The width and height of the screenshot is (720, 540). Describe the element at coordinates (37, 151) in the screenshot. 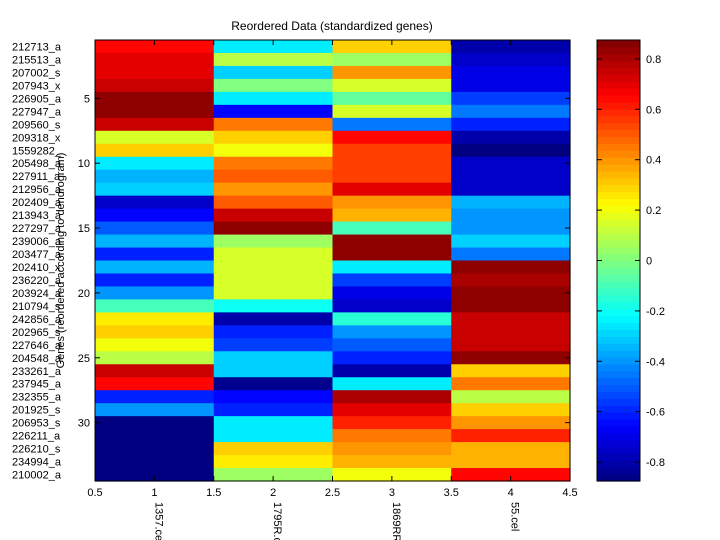

I see `row-label: 1559282_` at that location.